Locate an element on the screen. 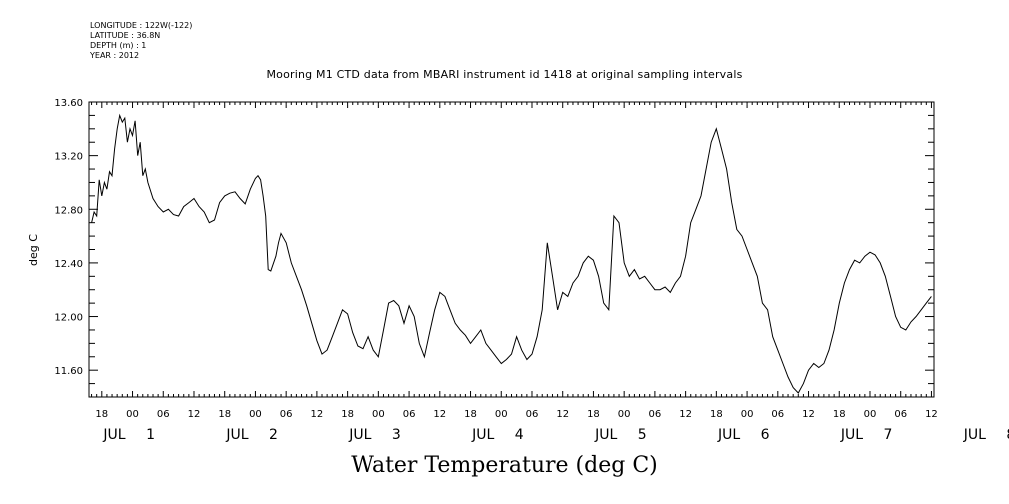  x-axis-label: Water Temperature (deg C) is located at coordinates (504, 465).